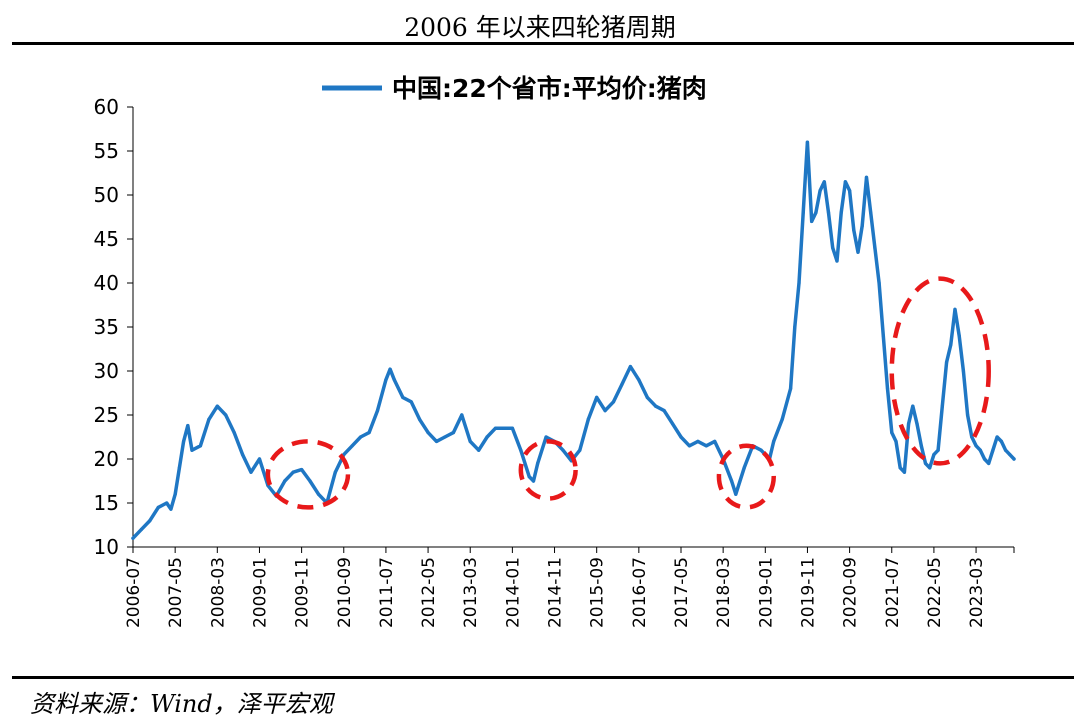  I want to click on x-tick-label: 2008-03, so click(218, 592).